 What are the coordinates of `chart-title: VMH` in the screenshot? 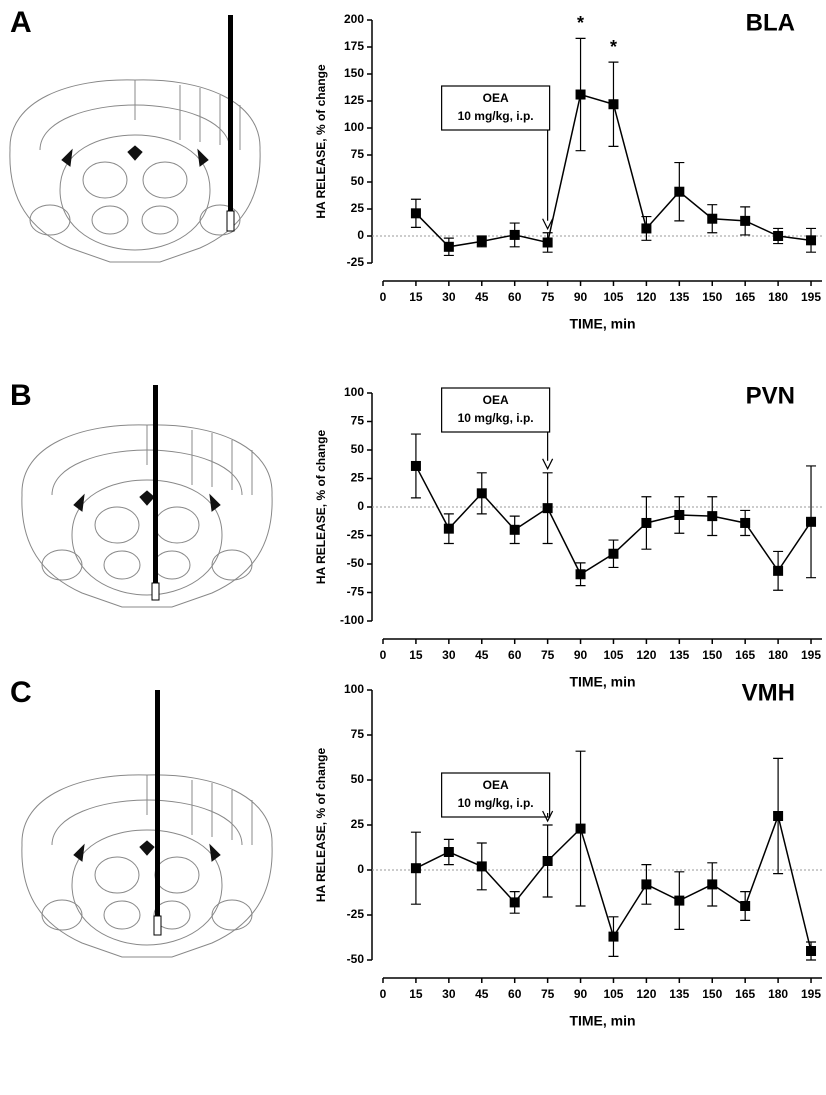 It's located at (768, 692).